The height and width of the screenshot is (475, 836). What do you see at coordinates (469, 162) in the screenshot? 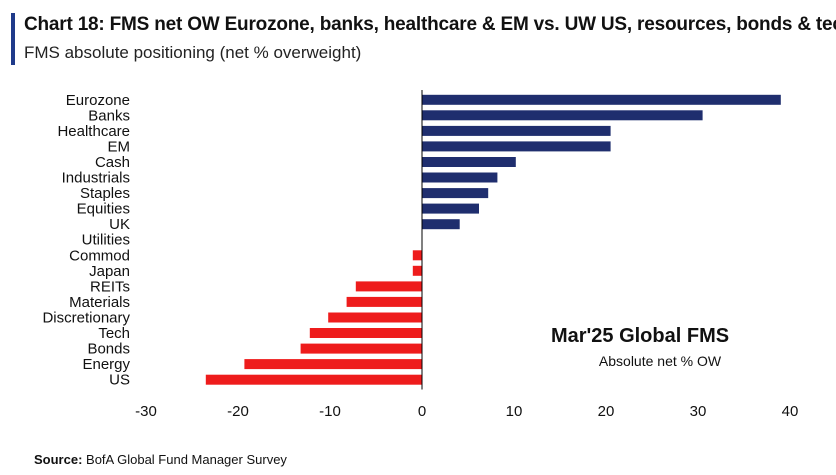
I see `bar-cash` at bounding box center [469, 162].